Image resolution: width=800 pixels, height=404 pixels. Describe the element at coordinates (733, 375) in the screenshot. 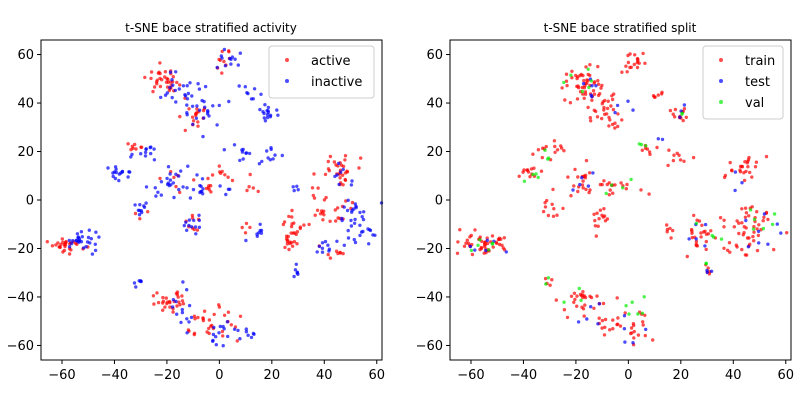

I see `x-tick-label: 40` at that location.